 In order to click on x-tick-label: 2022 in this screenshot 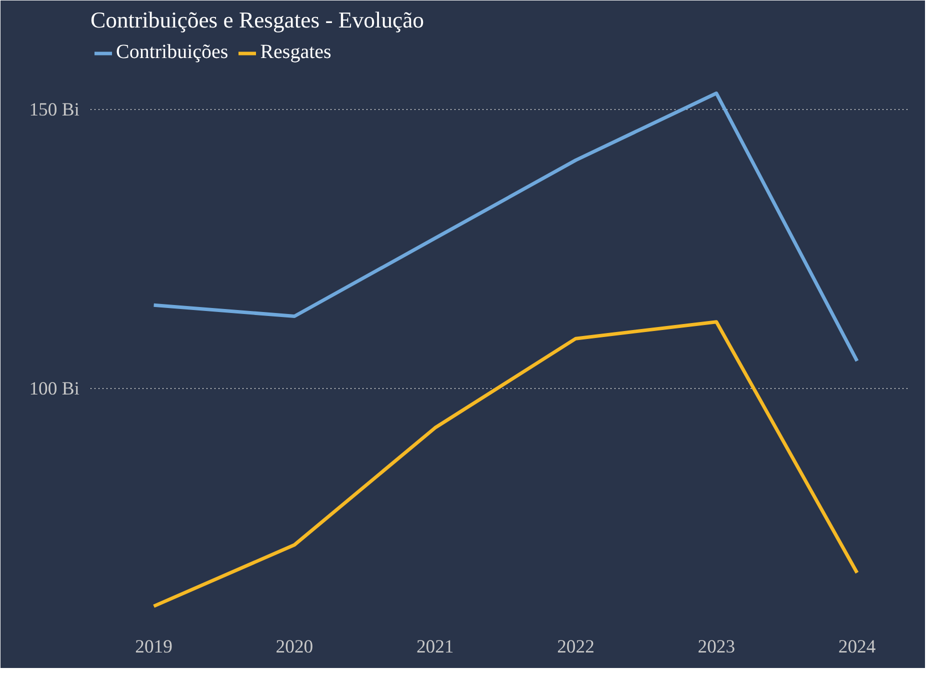, I will do `click(575, 647)`.